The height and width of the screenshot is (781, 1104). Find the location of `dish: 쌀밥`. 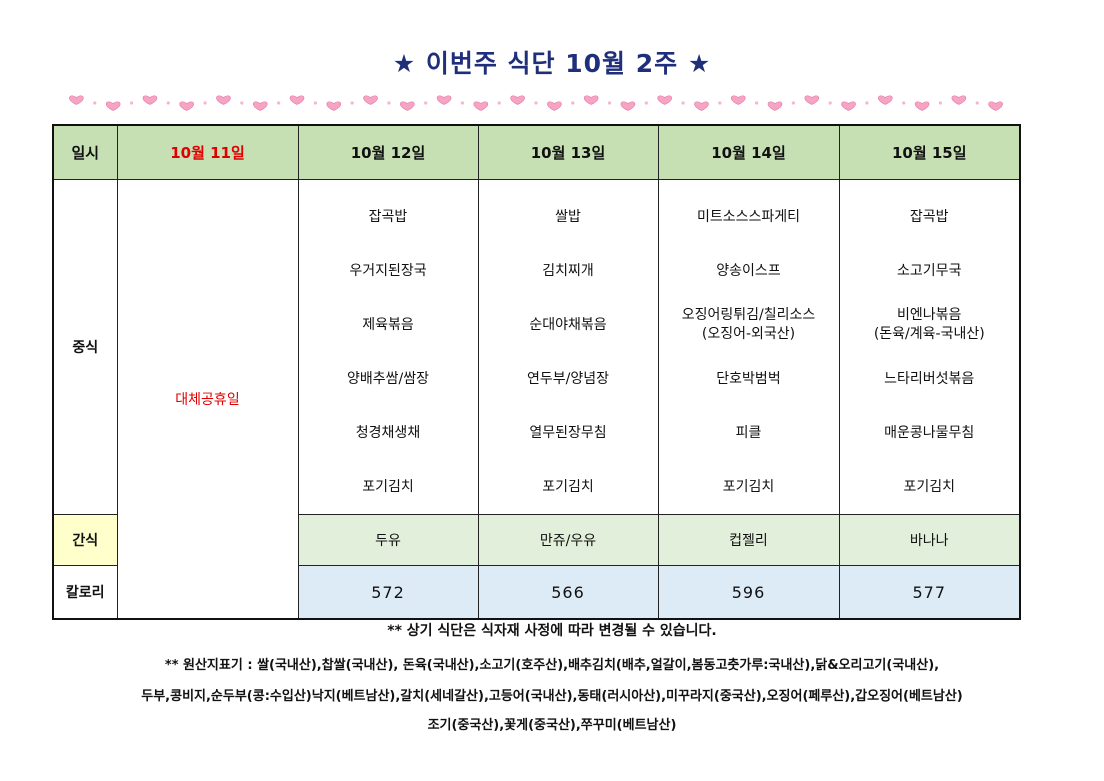

dish: 쌀밥 is located at coordinates (568, 216).